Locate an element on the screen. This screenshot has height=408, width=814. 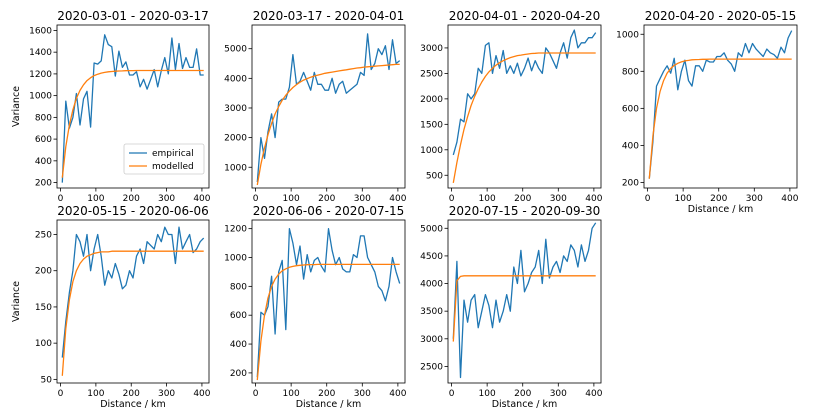
y-tick-label: 150 is located at coordinates (43, 308).